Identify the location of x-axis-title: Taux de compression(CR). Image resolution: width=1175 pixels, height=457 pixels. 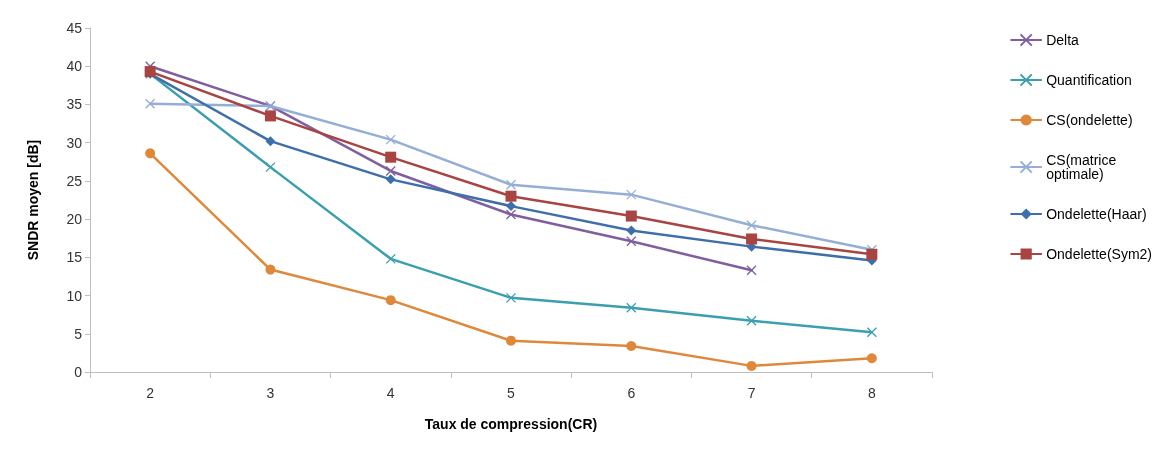
(511, 424).